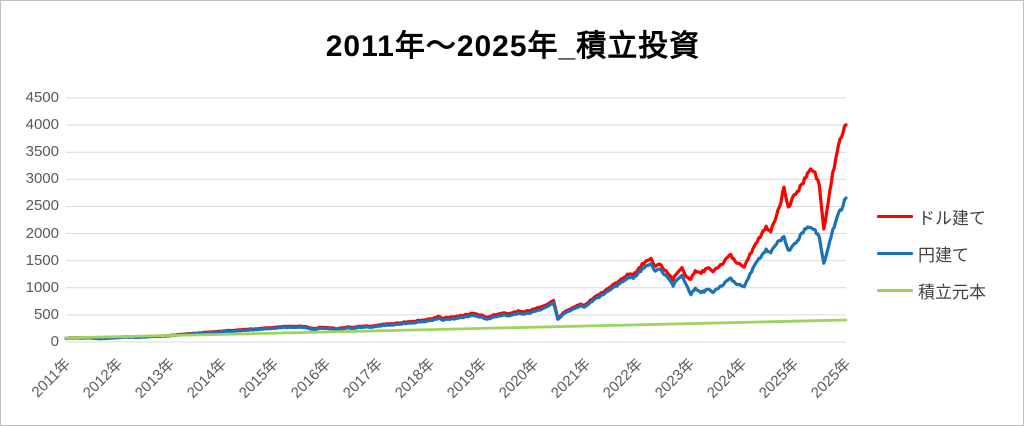  What do you see at coordinates (952, 218) in the screenshot?
I see `legend-label-dollar: ドル建て` at bounding box center [952, 218].